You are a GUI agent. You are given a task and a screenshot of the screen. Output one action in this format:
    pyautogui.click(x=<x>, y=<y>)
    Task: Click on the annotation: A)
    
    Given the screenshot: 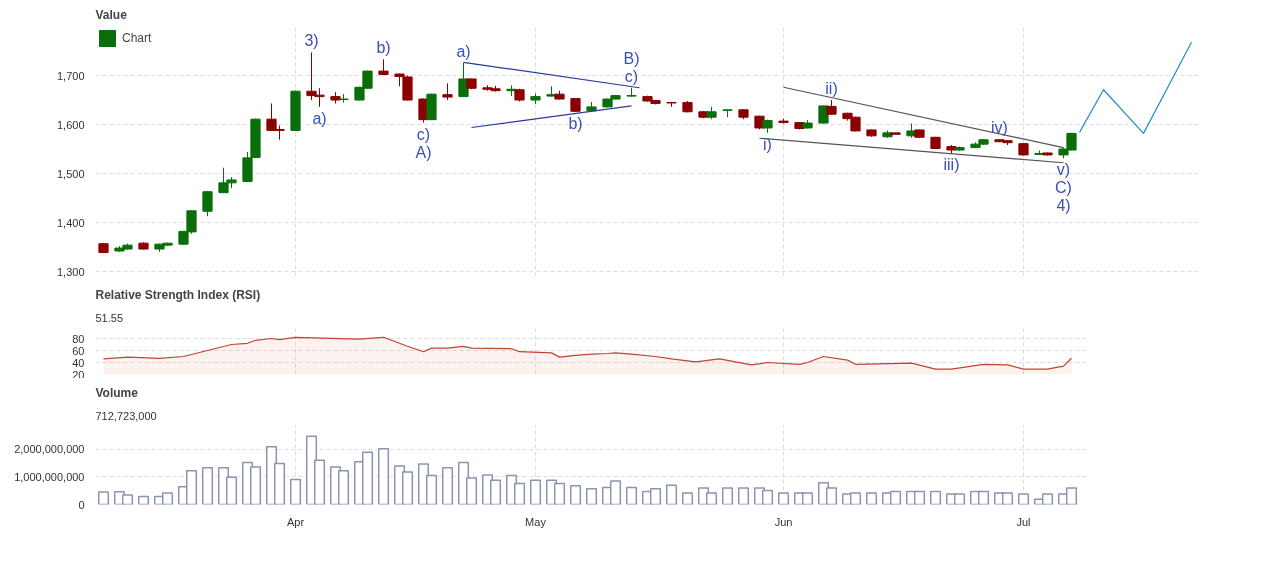 What is the action you would take?
    pyautogui.click(x=423, y=152)
    